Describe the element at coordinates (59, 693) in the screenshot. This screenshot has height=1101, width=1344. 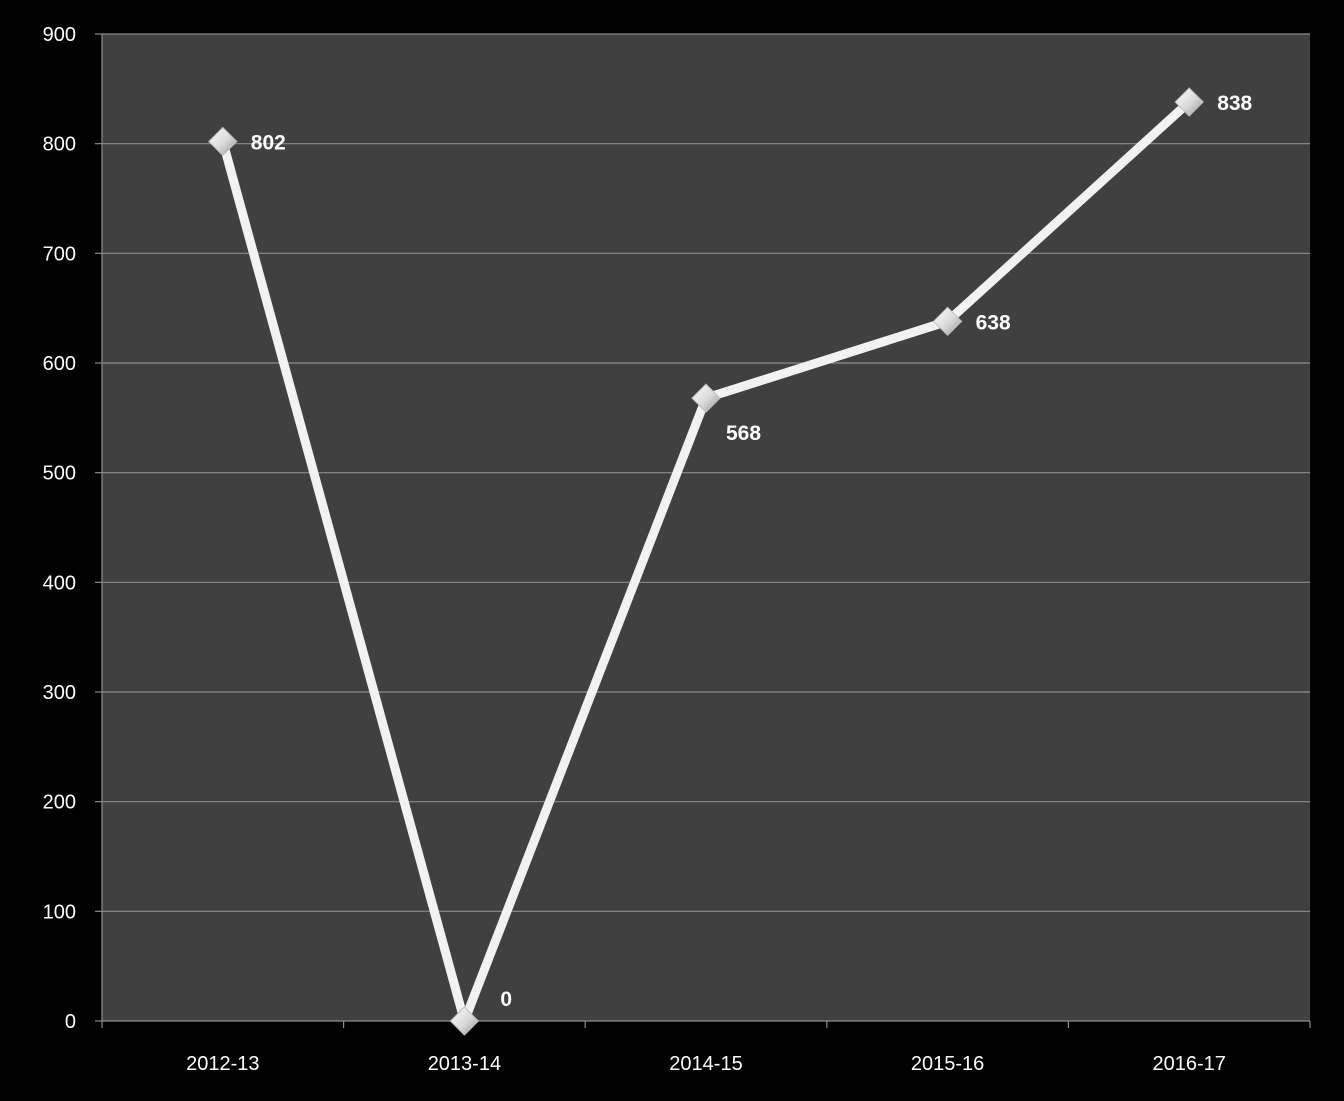
I see `y-tick-label-300: 300` at that location.